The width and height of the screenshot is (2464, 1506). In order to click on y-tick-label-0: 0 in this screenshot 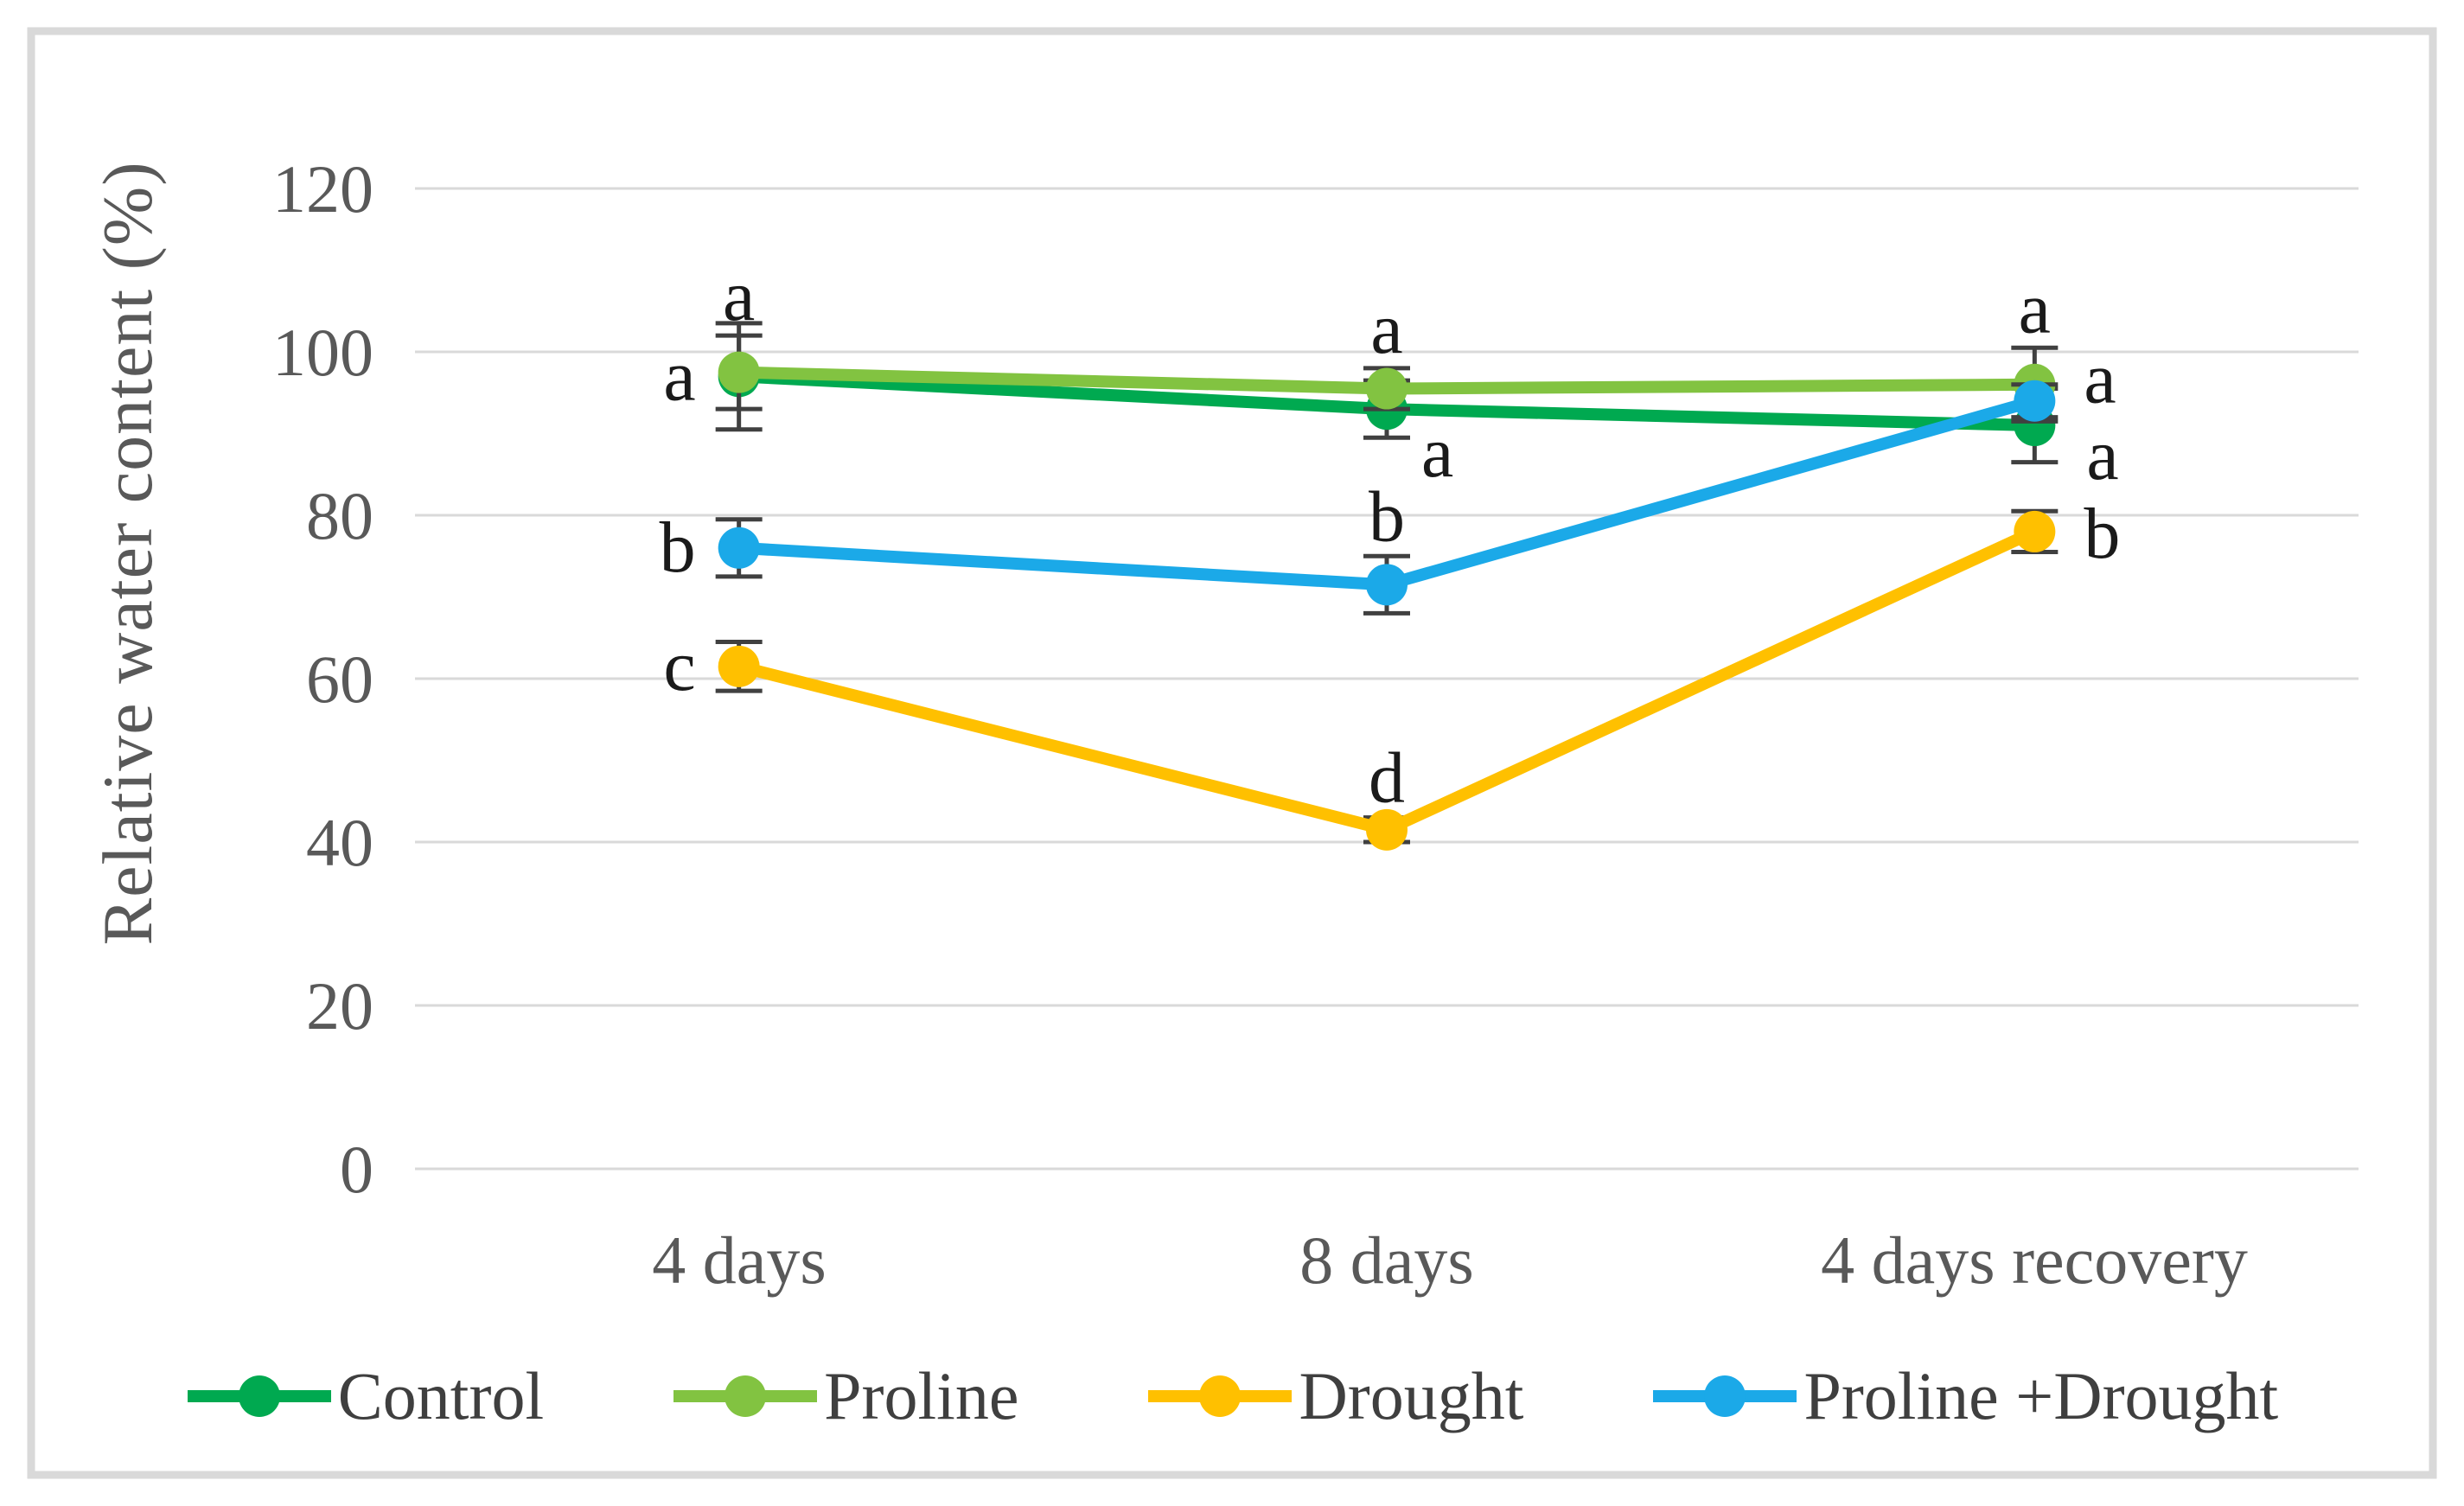, I will do `click(356, 1169)`.